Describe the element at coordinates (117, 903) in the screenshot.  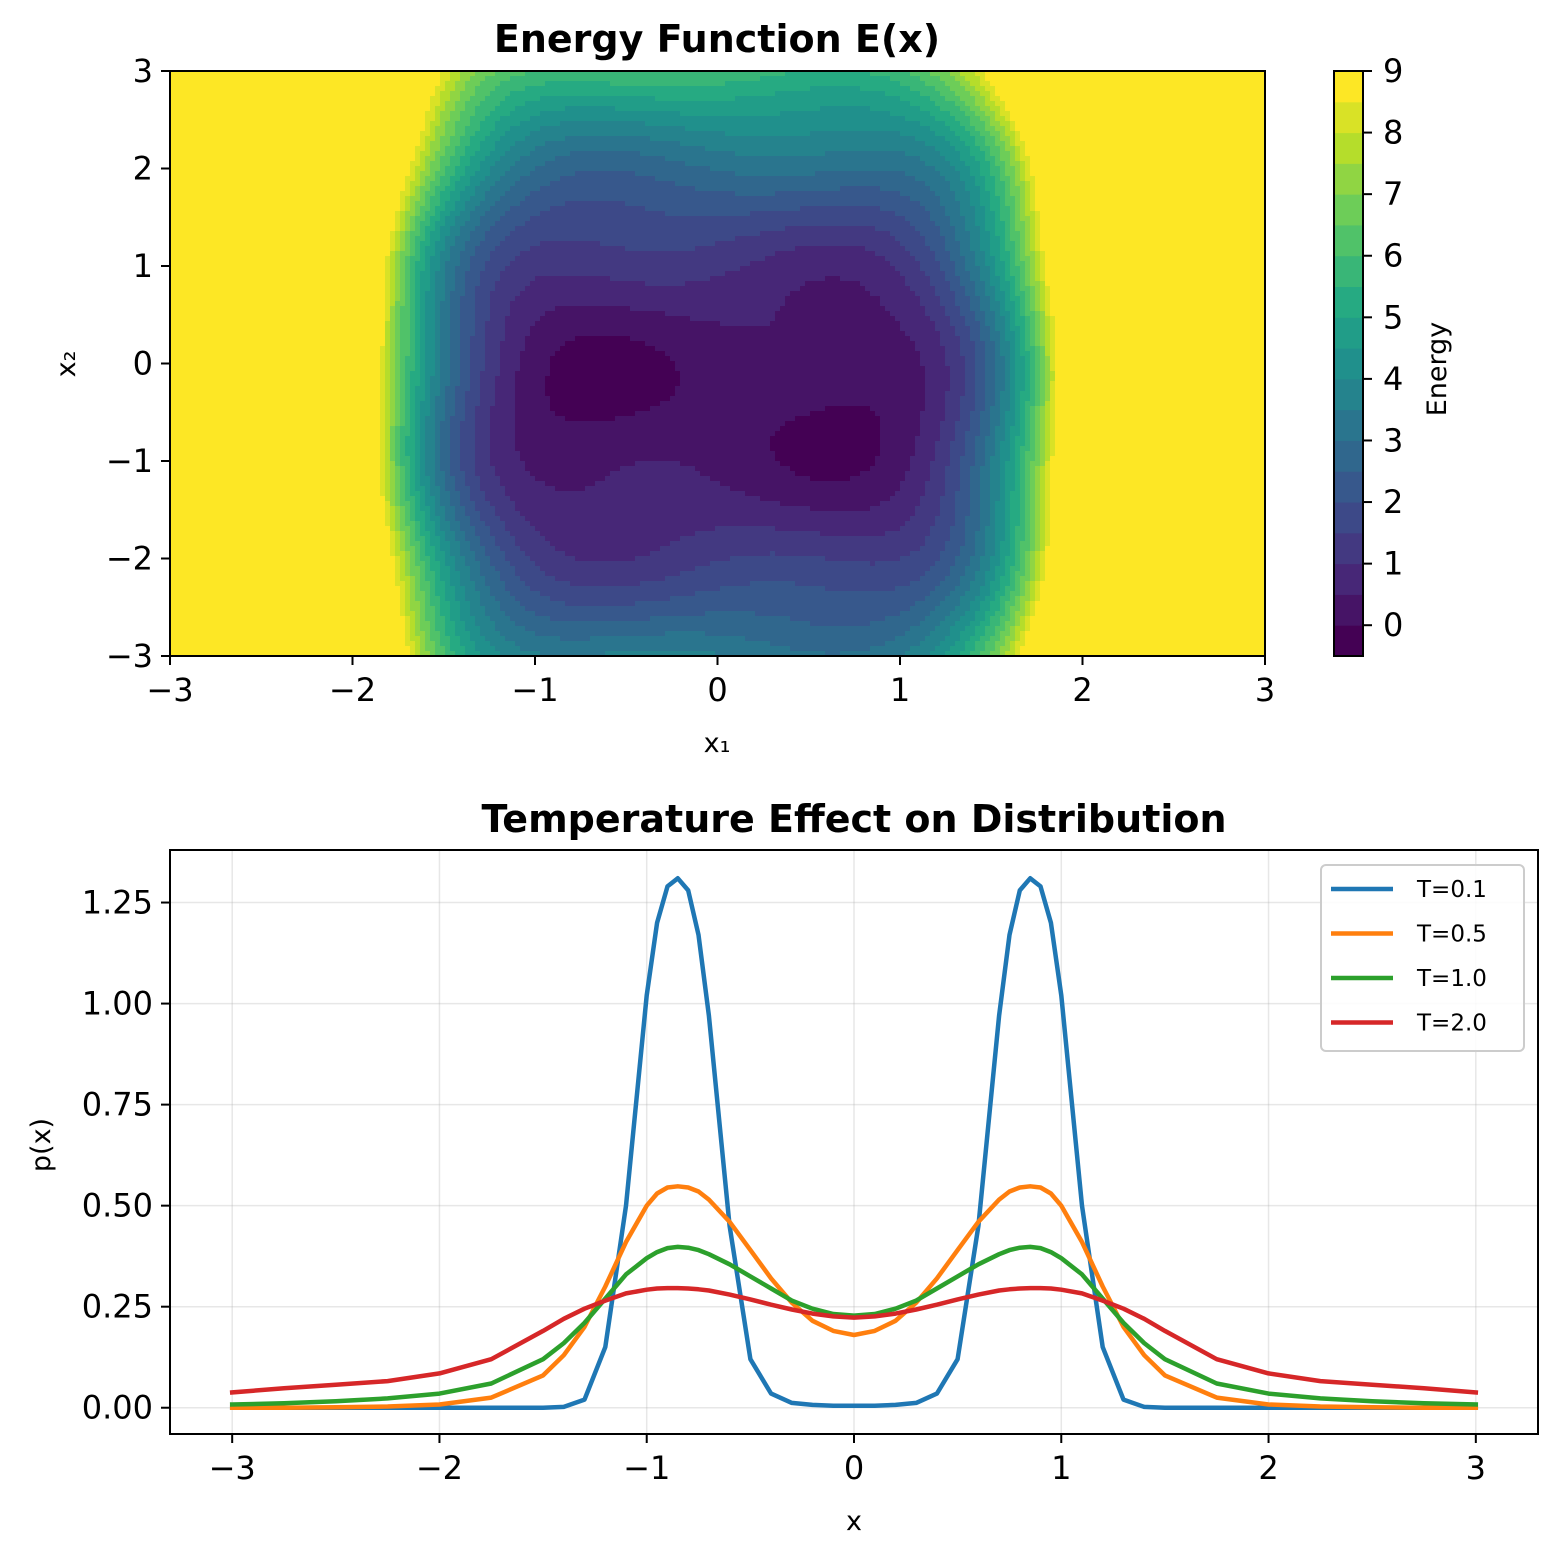
I see `y-tick-label: 1.25` at that location.